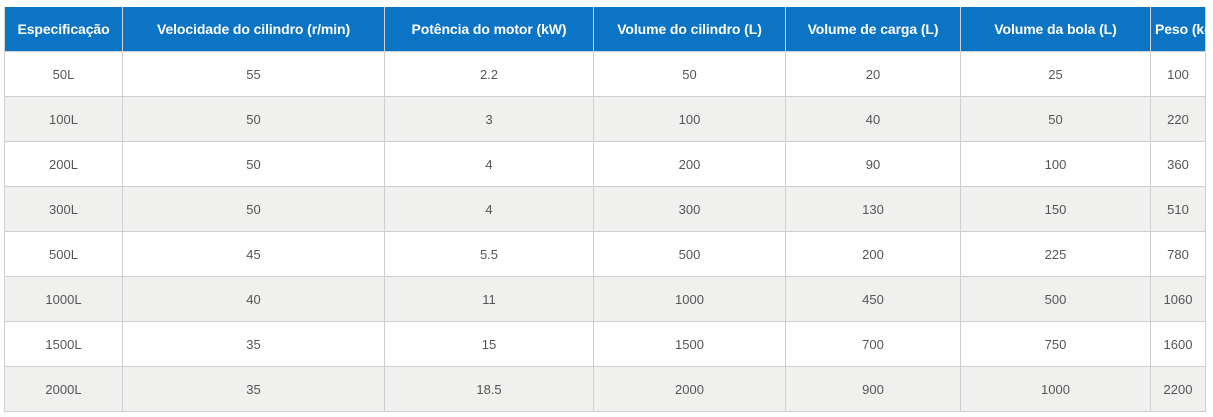  I want to click on cell-volume-bola: 750, so click(1055, 344).